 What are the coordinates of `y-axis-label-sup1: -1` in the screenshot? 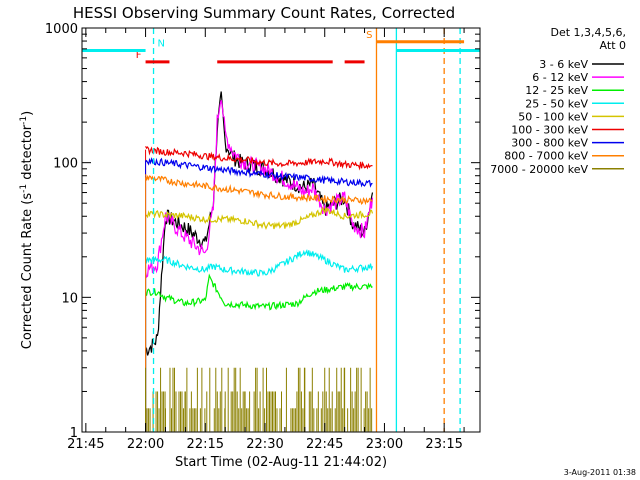 It's located at (24, 188).